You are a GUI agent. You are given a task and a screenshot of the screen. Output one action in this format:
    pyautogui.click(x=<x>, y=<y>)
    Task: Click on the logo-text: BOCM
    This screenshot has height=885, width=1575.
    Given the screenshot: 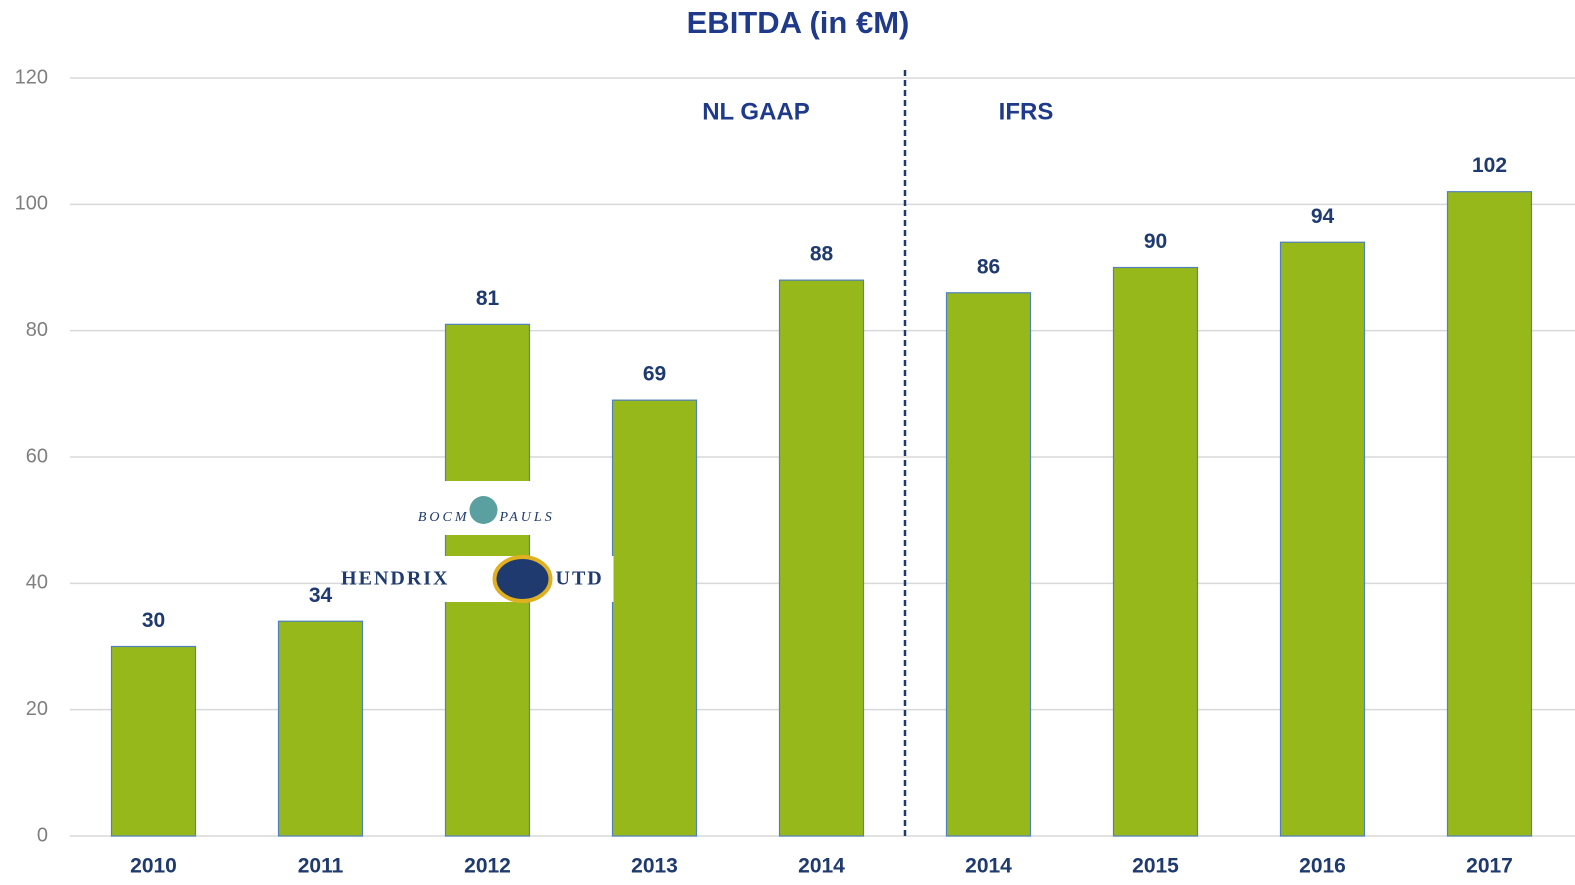 What is the action you would take?
    pyautogui.click(x=444, y=517)
    